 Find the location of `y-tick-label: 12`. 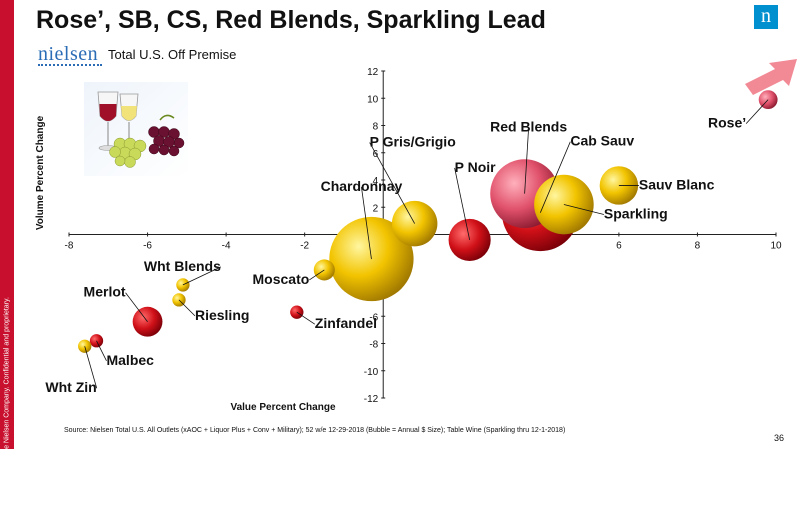

y-tick-label: 12 is located at coordinates (373, 72).